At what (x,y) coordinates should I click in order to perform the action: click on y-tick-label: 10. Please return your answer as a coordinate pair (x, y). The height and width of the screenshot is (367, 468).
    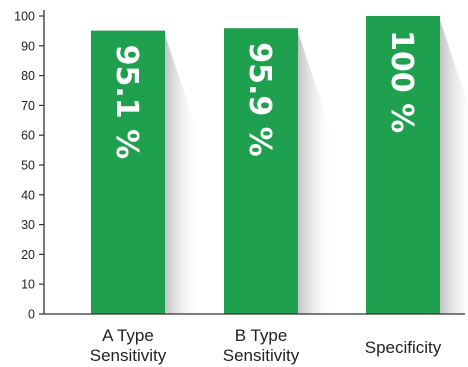
    Looking at the image, I should click on (28, 285).